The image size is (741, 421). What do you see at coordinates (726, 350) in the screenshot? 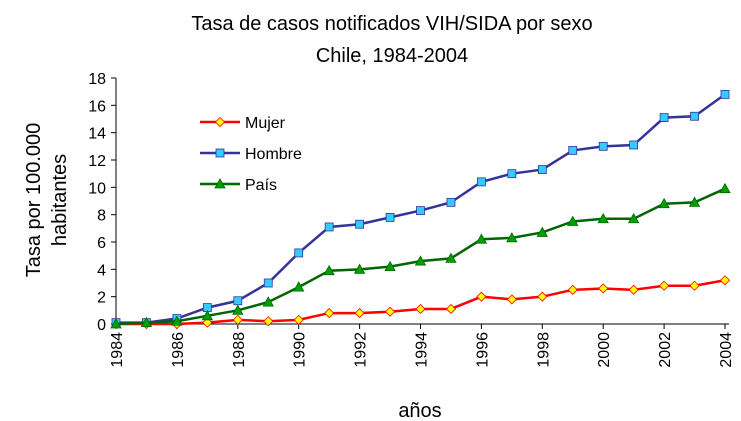
I see `x-tick-label: 2004` at bounding box center [726, 350].